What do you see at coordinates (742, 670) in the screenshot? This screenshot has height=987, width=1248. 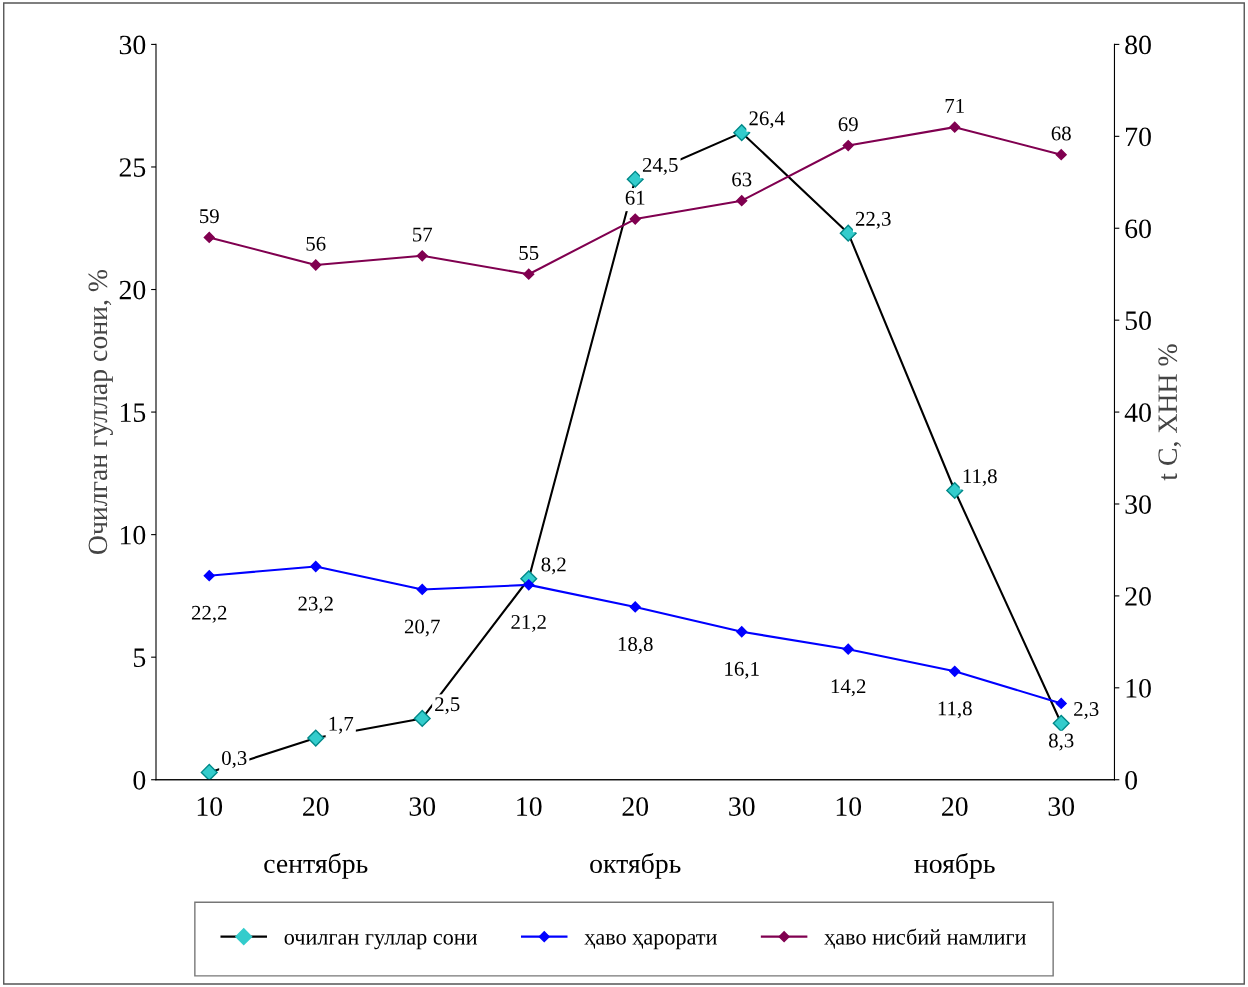 I see `data-label: 16,1` at bounding box center [742, 670].